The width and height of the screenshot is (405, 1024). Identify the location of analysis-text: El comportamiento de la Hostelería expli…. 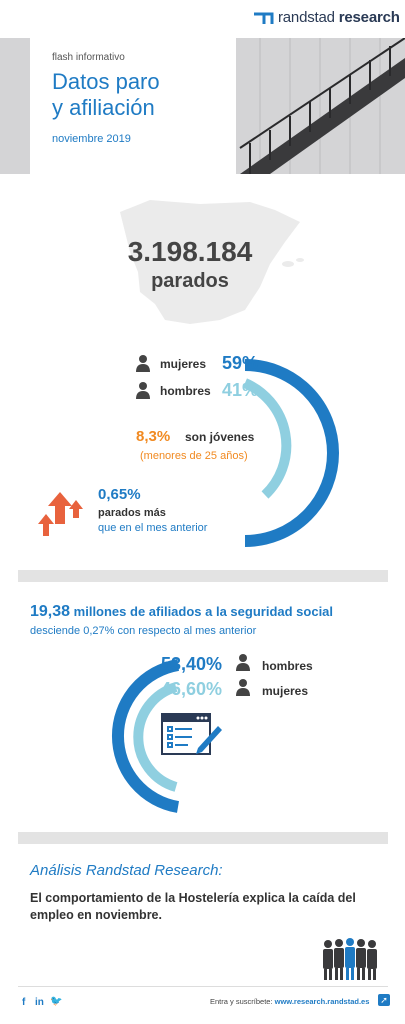
(193, 906).